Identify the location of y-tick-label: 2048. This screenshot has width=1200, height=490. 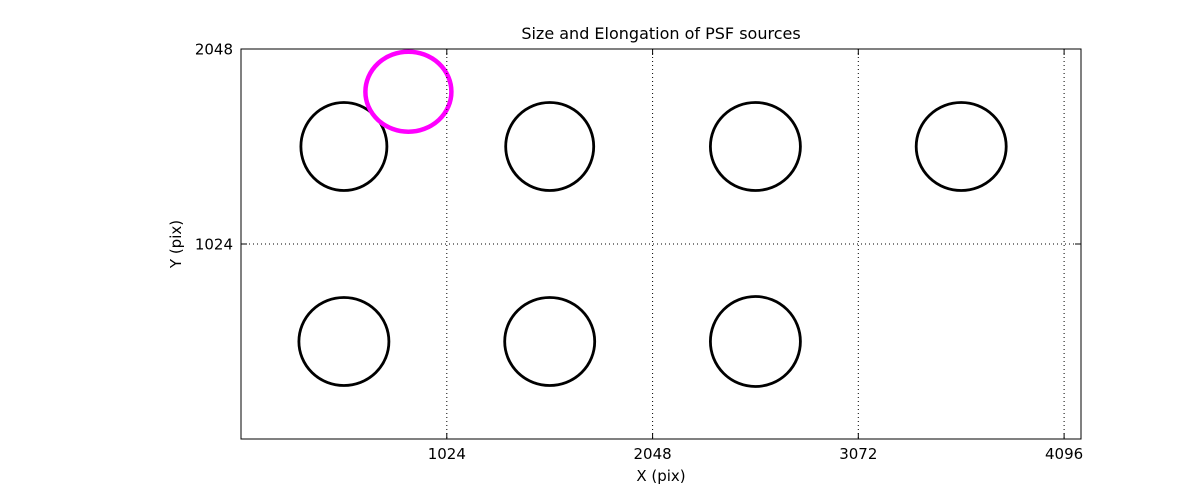
(214, 50).